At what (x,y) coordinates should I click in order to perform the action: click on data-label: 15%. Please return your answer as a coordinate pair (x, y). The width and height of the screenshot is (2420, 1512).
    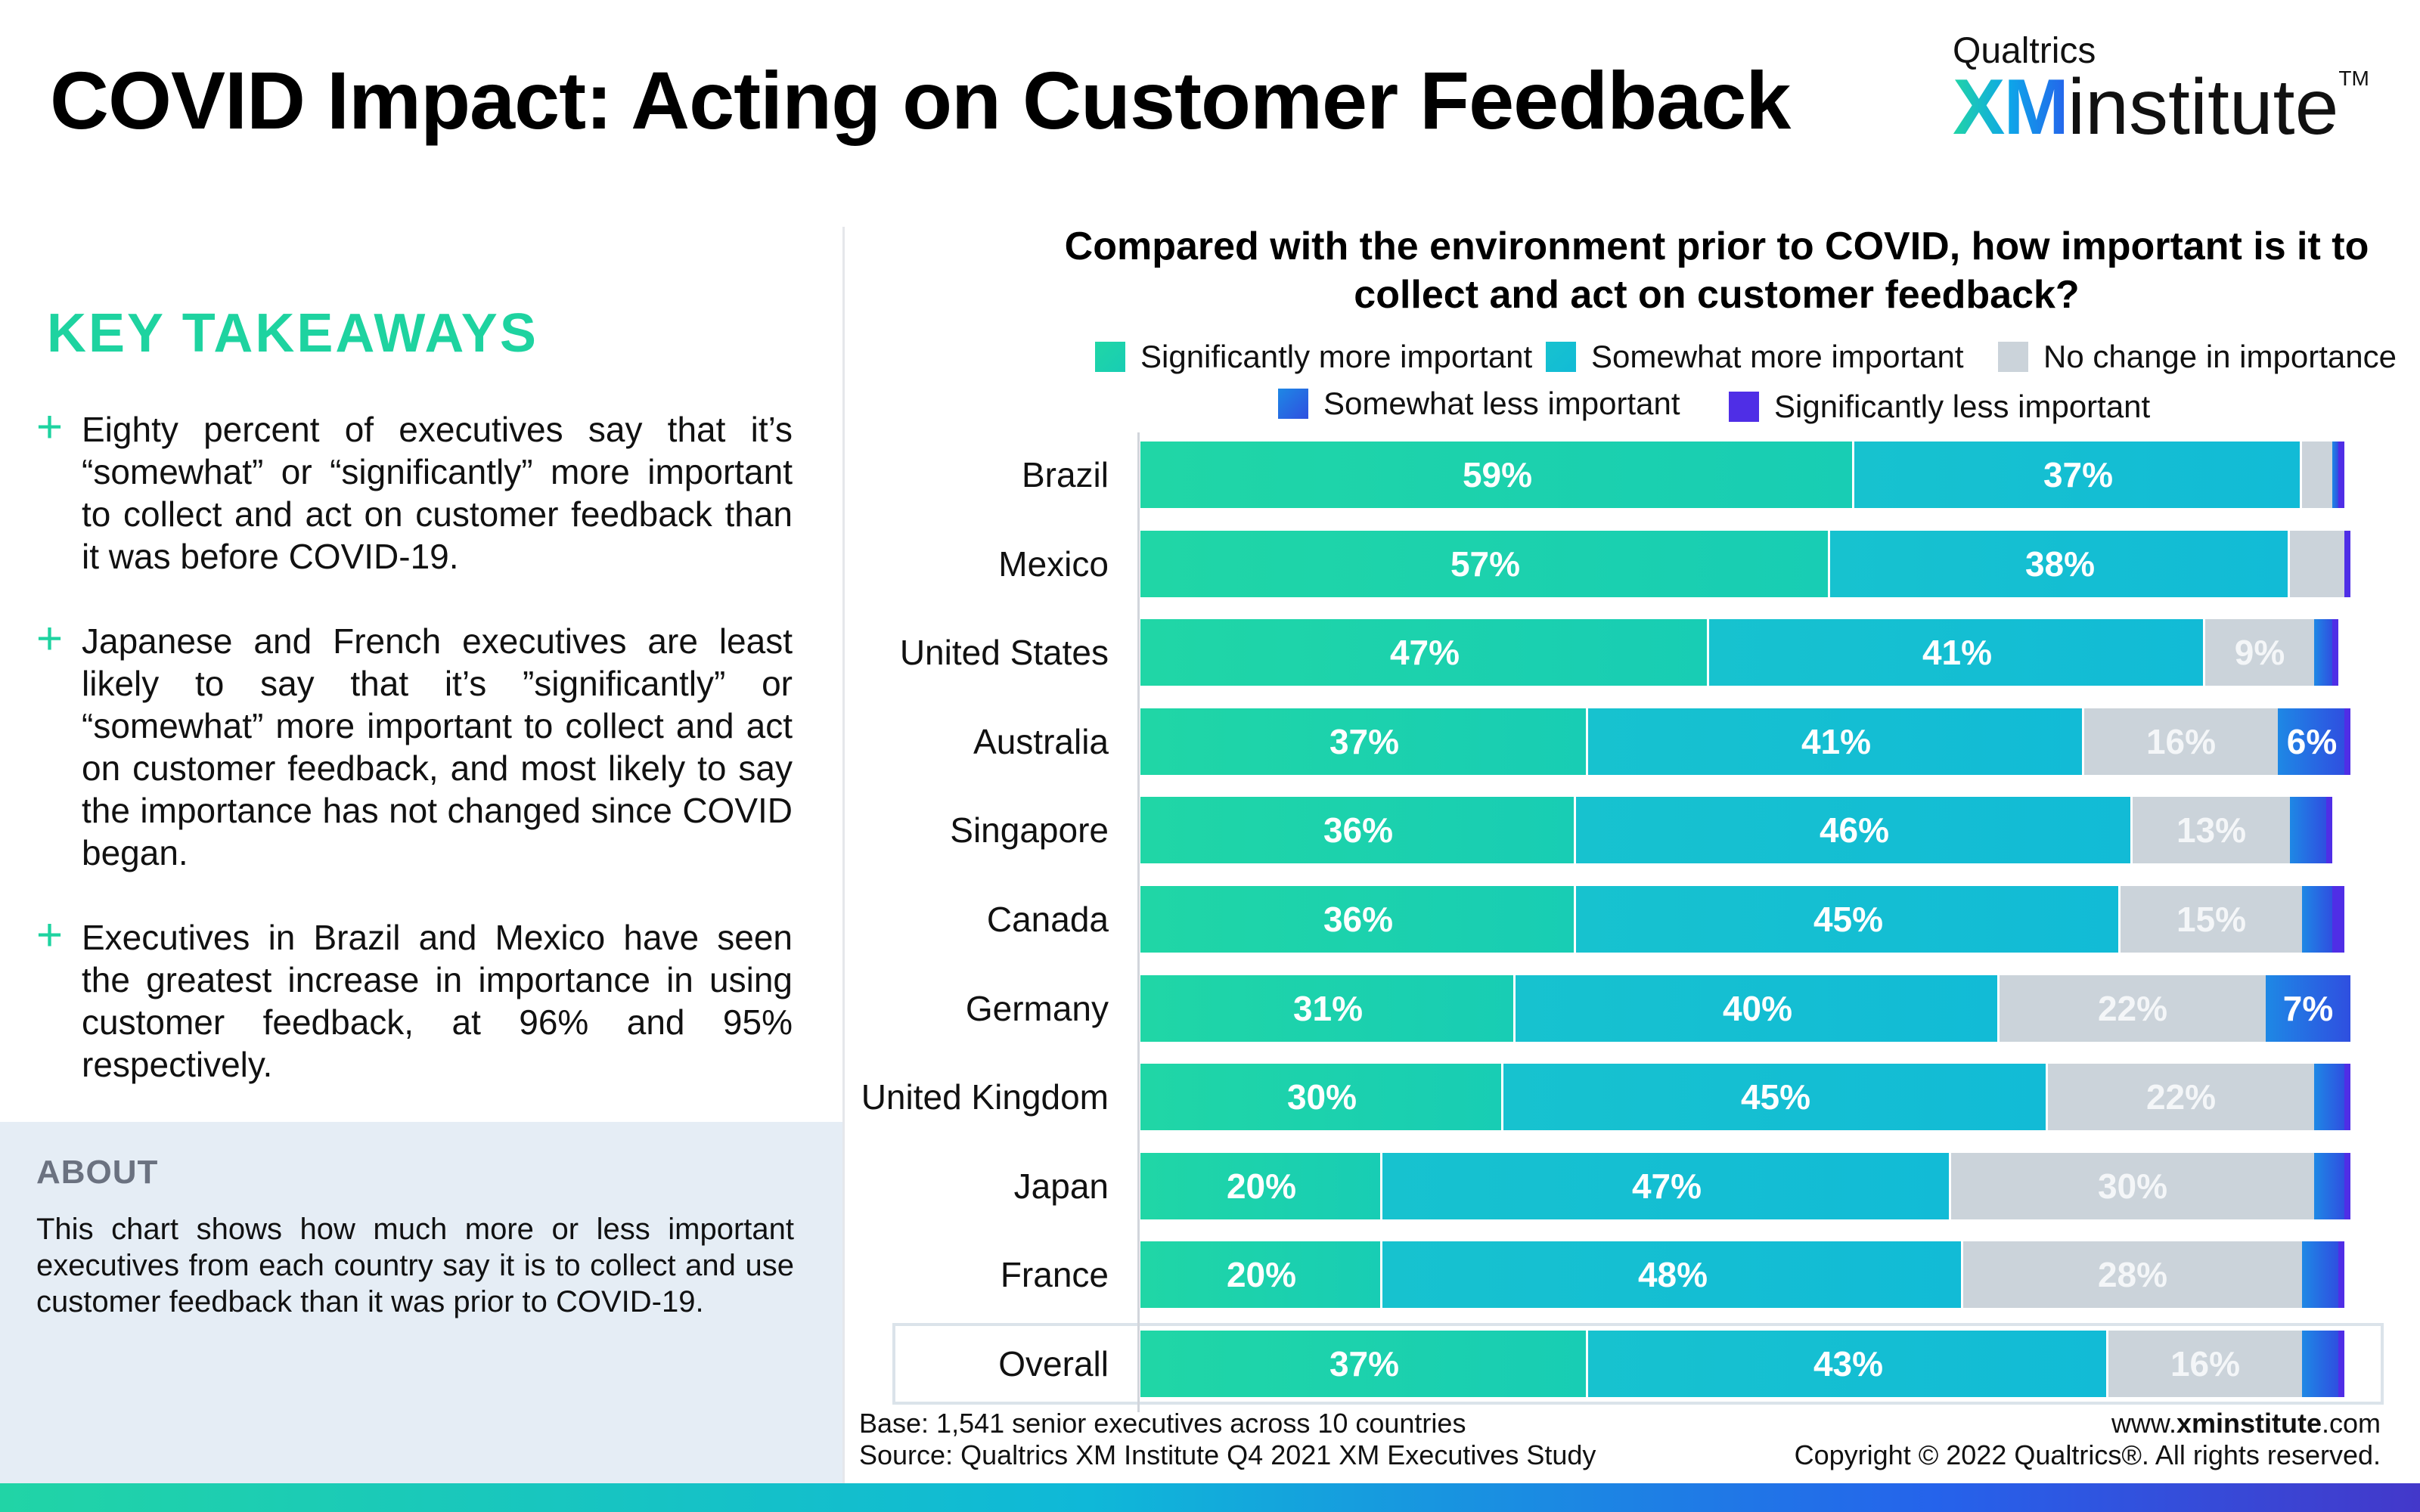
    Looking at the image, I should click on (2211, 919).